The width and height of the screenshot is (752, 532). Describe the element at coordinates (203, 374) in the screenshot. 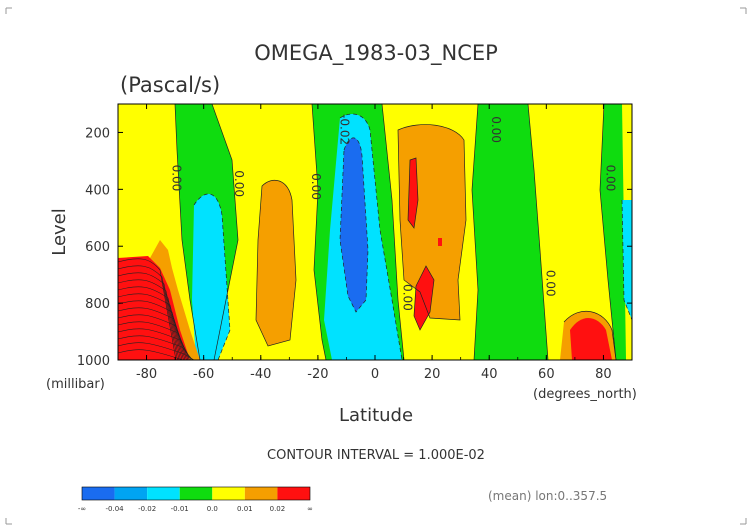

I see `x-tick-label: -60` at that location.